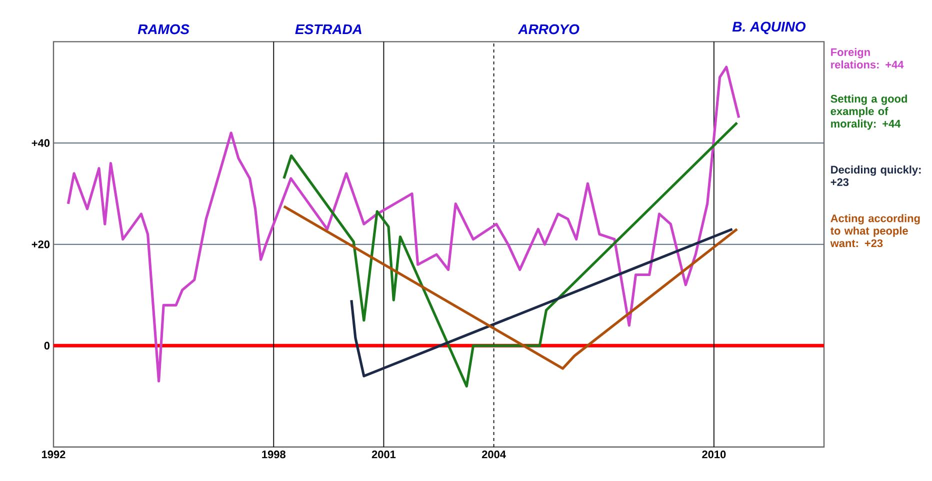 Image resolution: width=932 pixels, height=481 pixels. Describe the element at coordinates (542, 303) in the screenshot. I see `line-series` at that location.